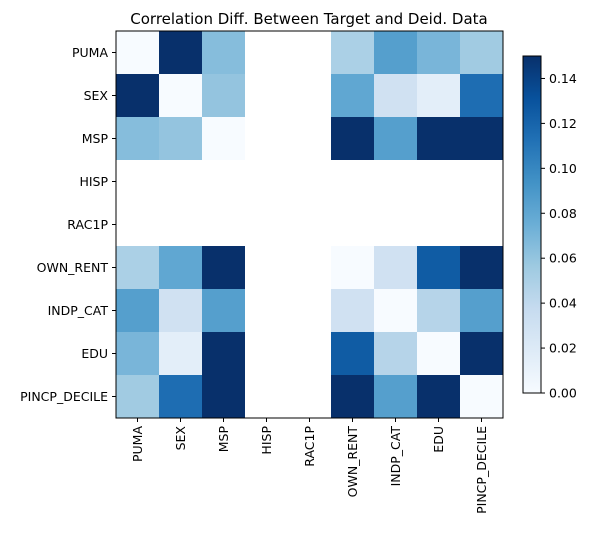 The width and height of the screenshot is (590, 533). What do you see at coordinates (563, 303) in the screenshot?
I see `colorbar-tick-label: 0.04` at bounding box center [563, 303].